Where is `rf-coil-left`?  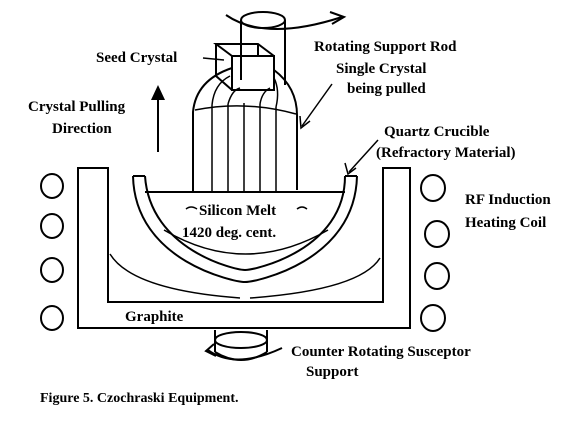 rf-coil-left is located at coordinates (52, 252).